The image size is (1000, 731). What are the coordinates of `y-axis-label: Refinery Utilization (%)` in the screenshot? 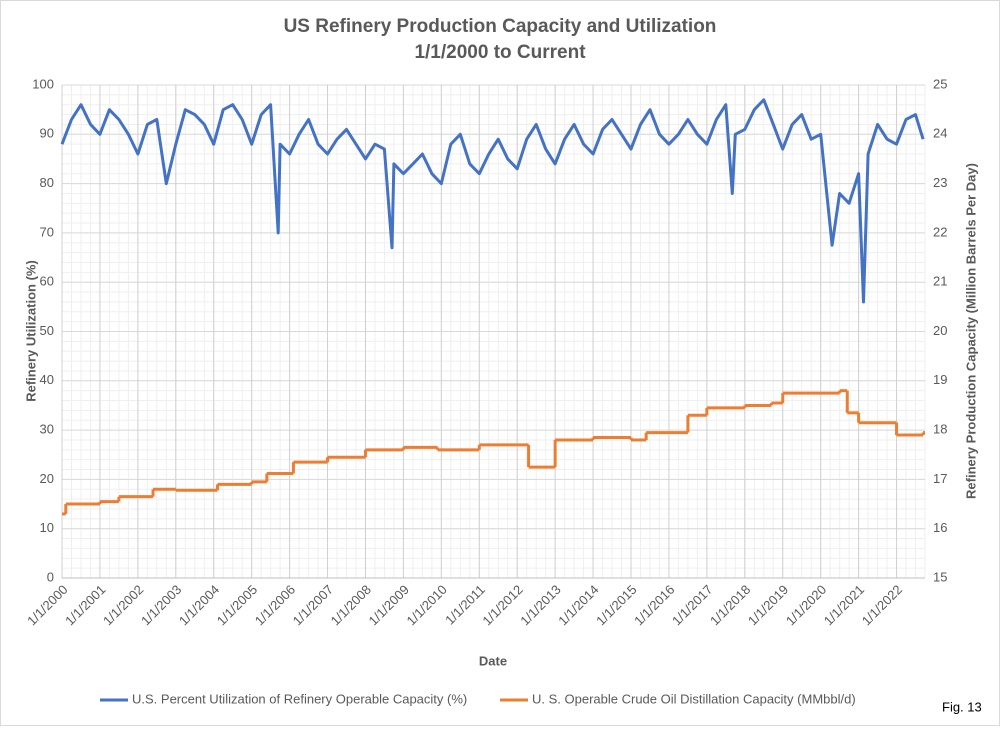 It's located at (30, 331).